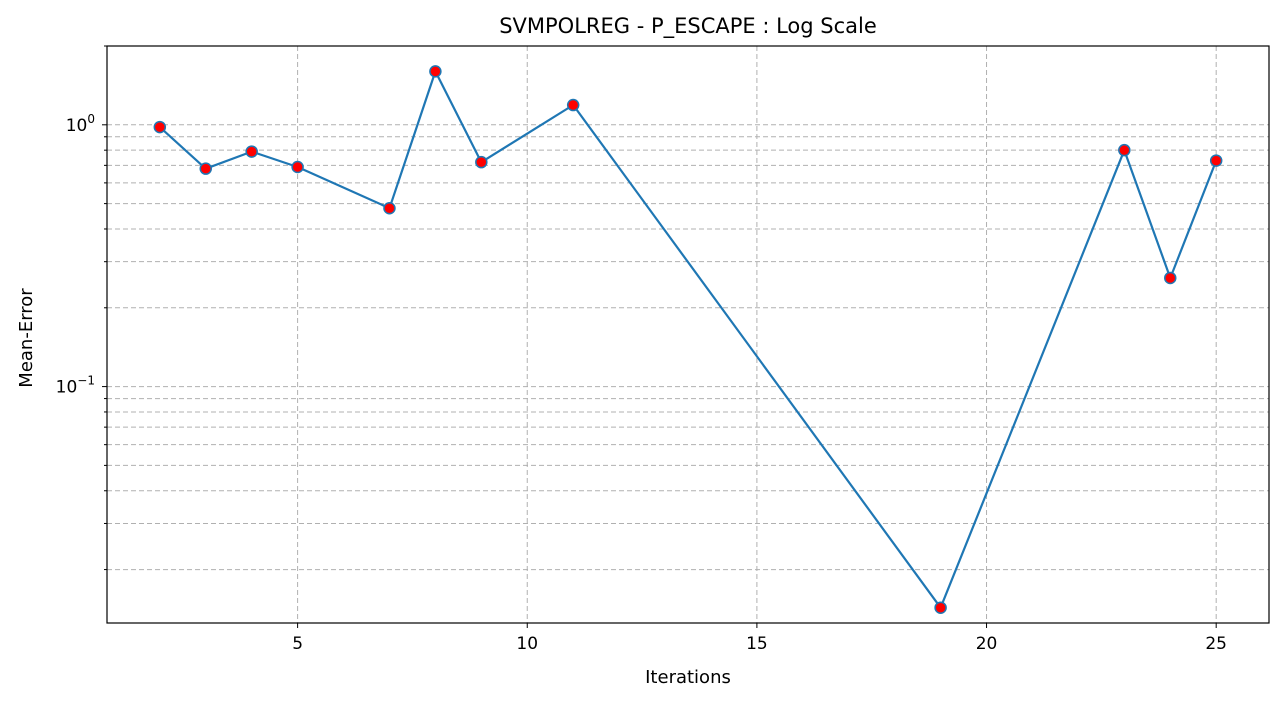 Image resolution: width=1284 pixels, height=701 pixels. I want to click on x-tick-label: 15, so click(757, 644).